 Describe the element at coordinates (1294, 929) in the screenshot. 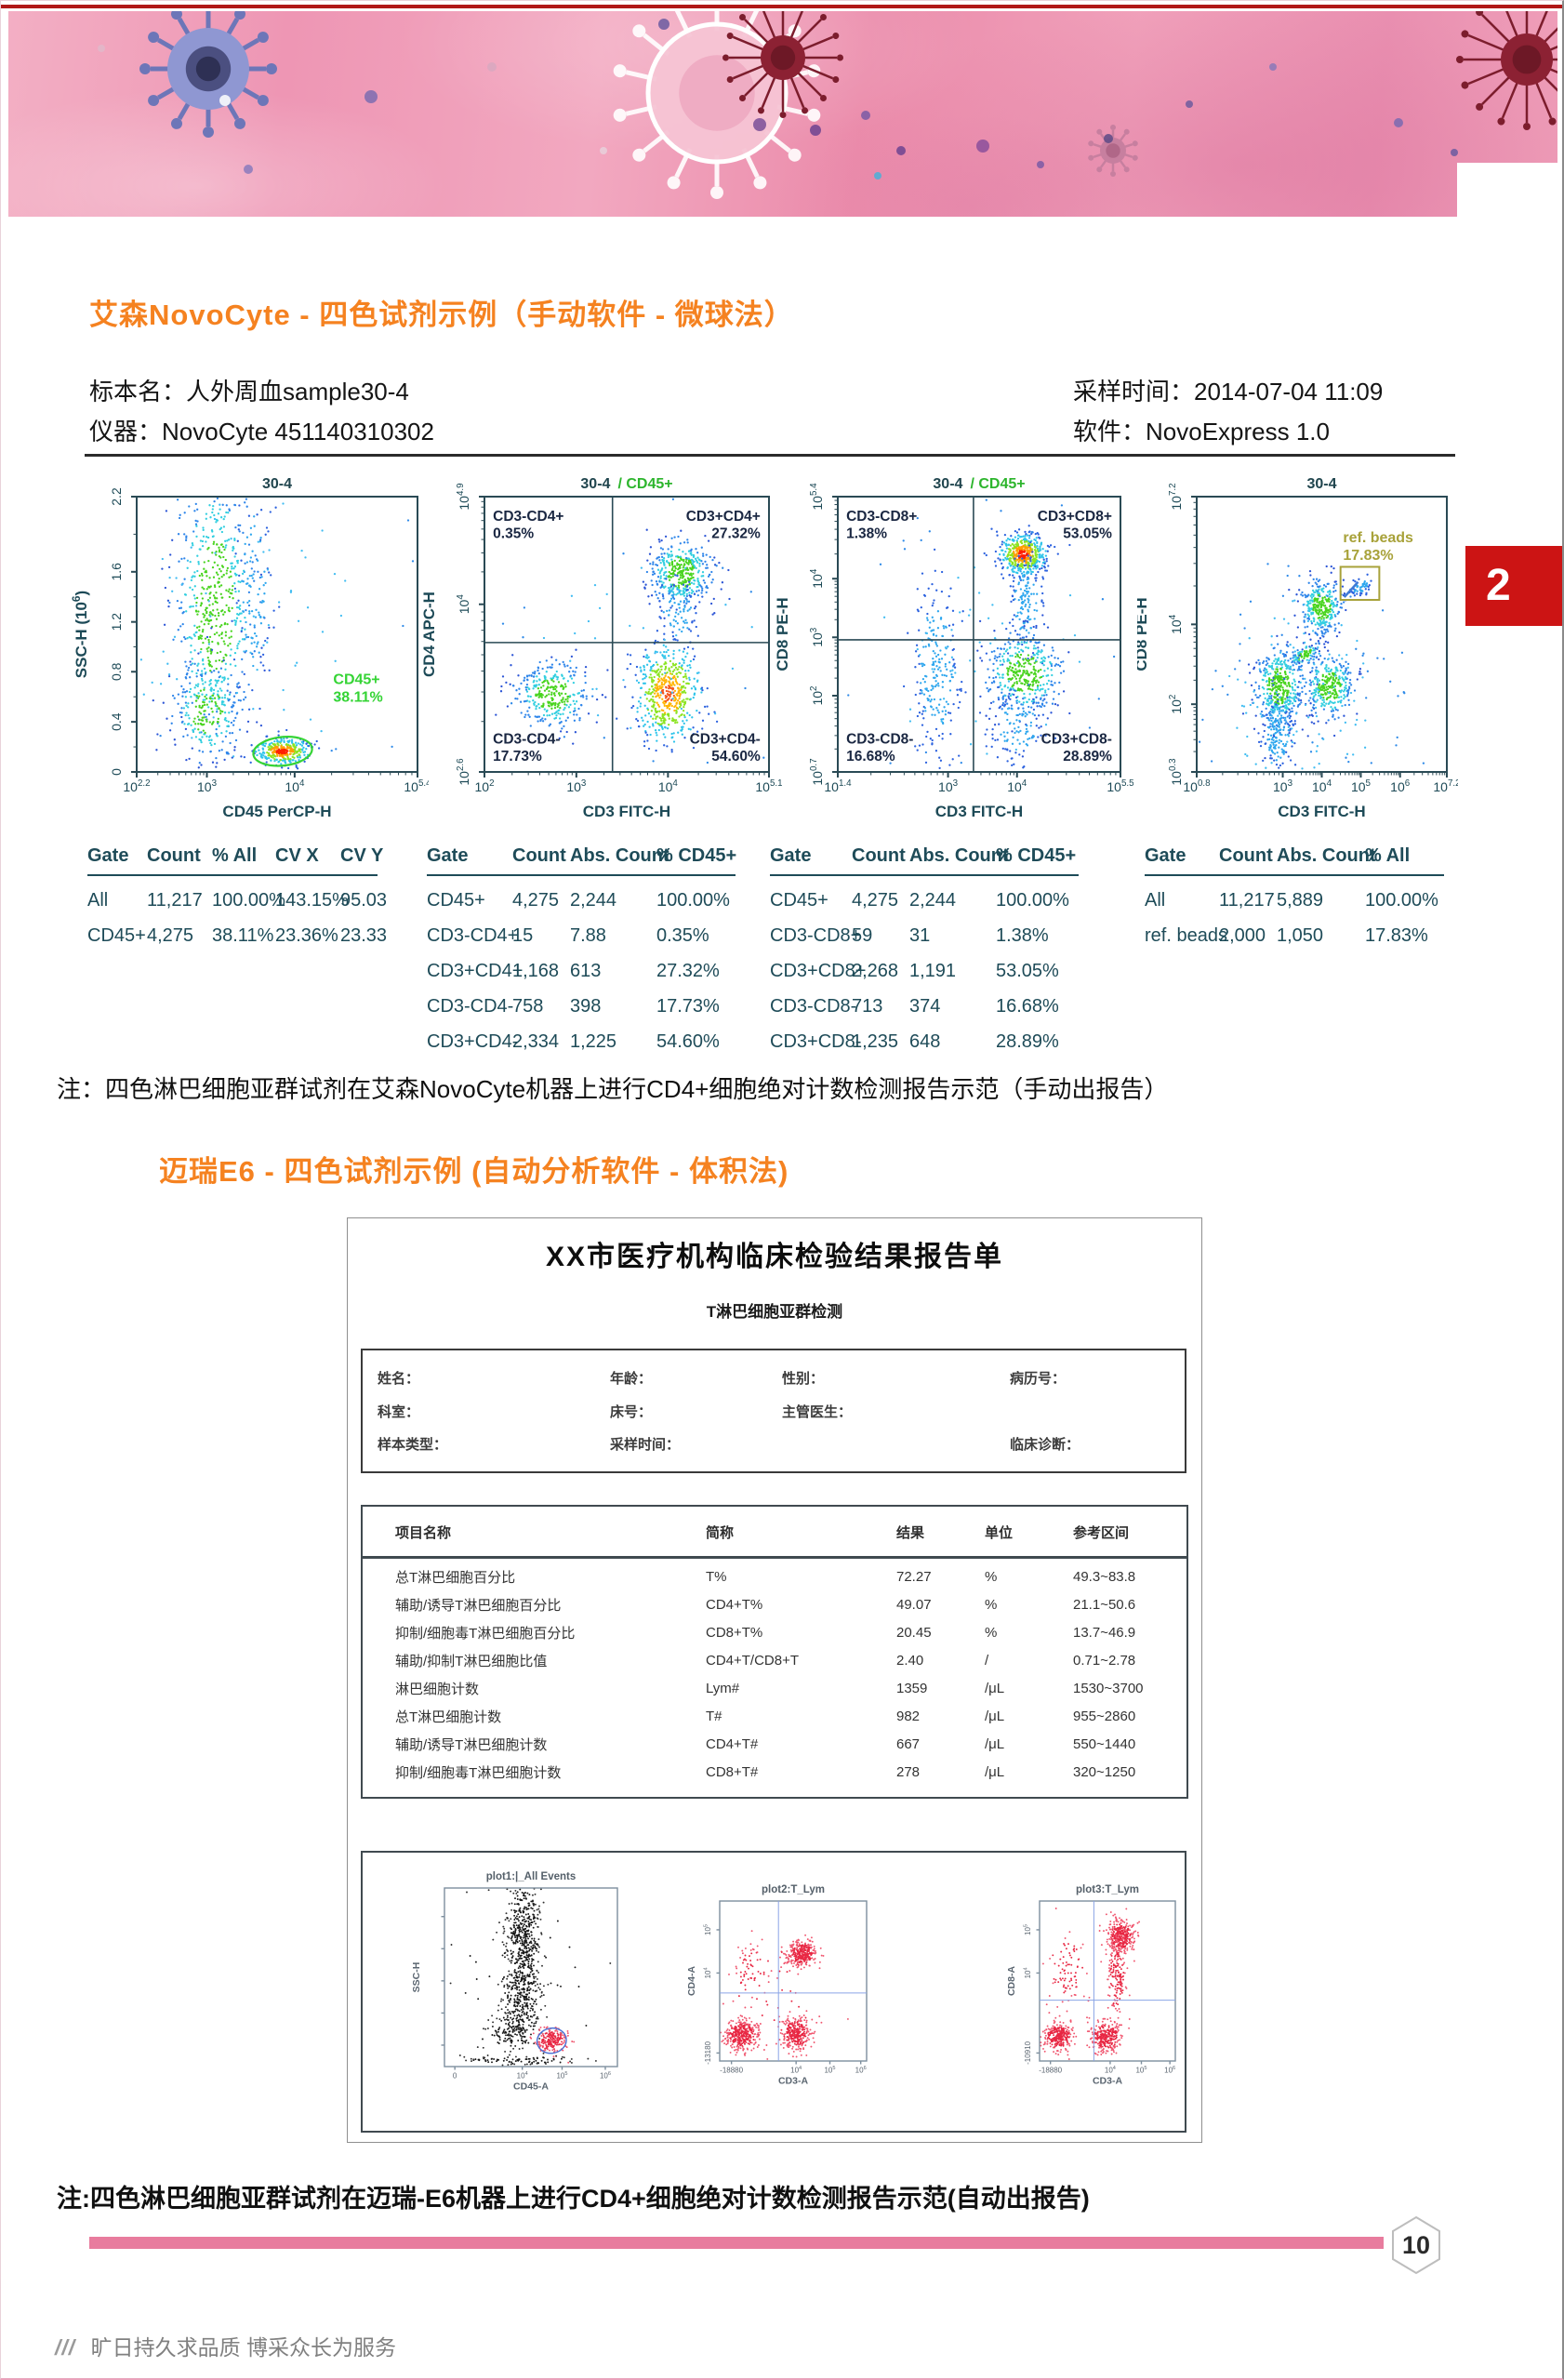

I see `table-row: ref. beads 2,000 1,050 17.83%` at that location.